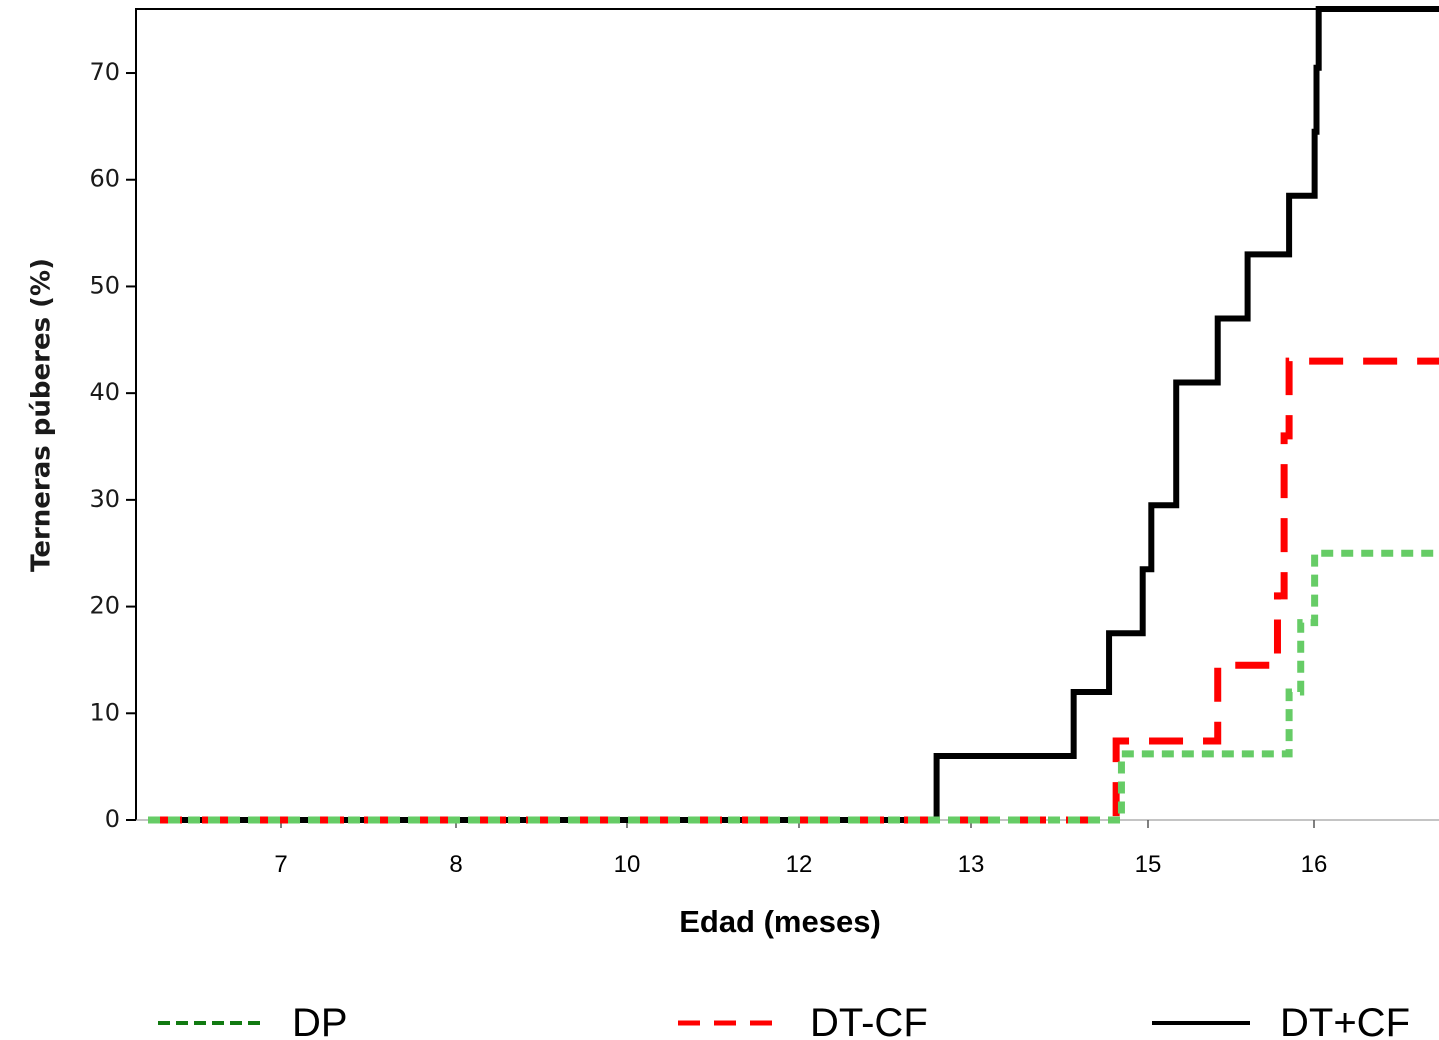  What do you see at coordinates (1314, 864) in the screenshot?
I see `x-tick-label: 16` at bounding box center [1314, 864].